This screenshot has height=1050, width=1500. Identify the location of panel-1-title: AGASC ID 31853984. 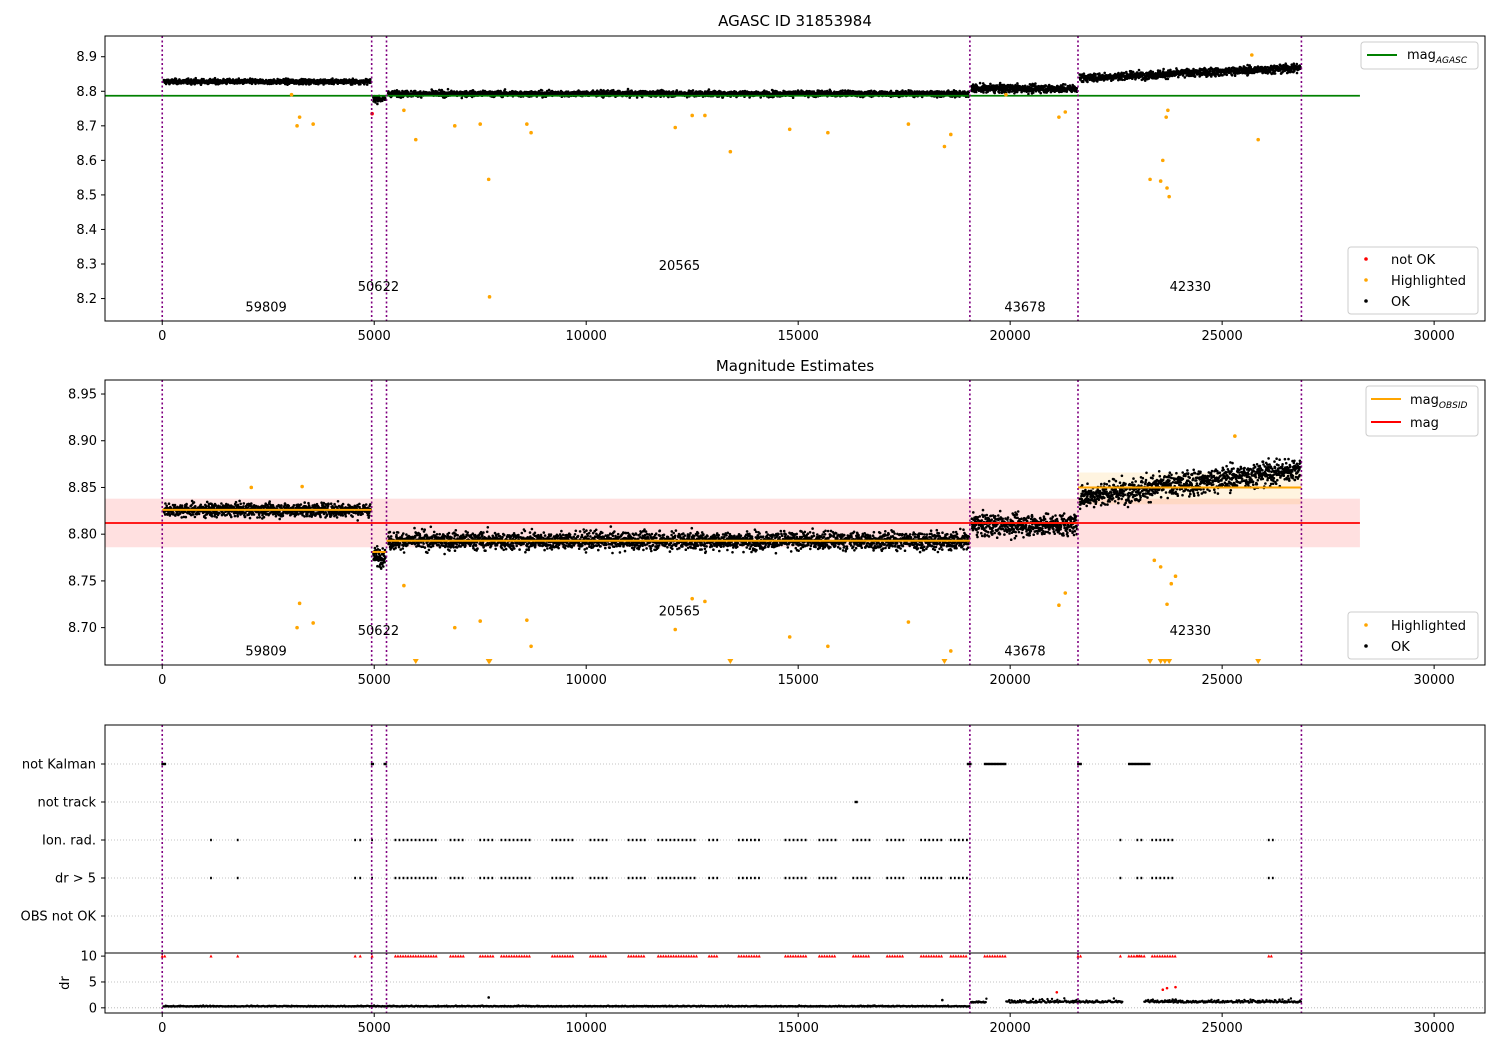
(795, 21).